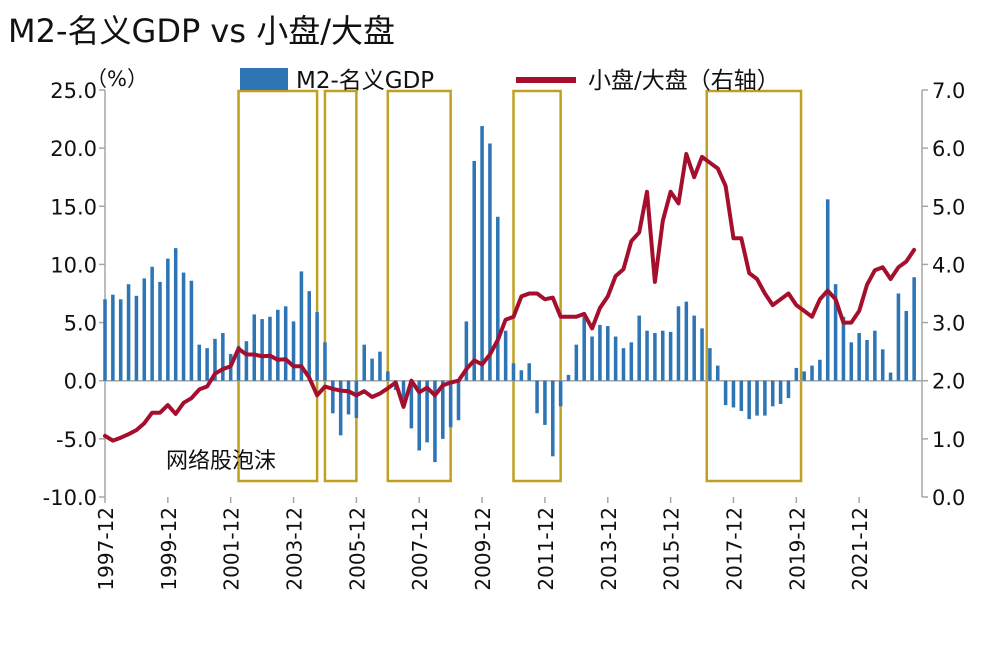 The height and width of the screenshot is (650, 996). What do you see at coordinates (609, 549) in the screenshot?
I see `x-tick-label: 2013-12` at bounding box center [609, 549].